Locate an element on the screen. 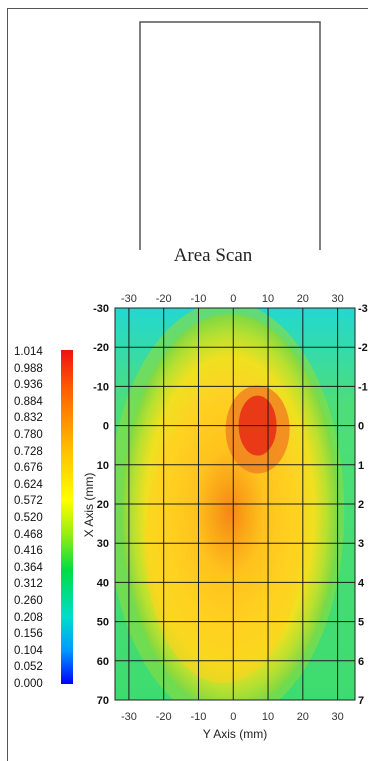 Image resolution: width=369 pixels, height=761 pixels. x-tick-label-top: -10 is located at coordinates (199, 299).